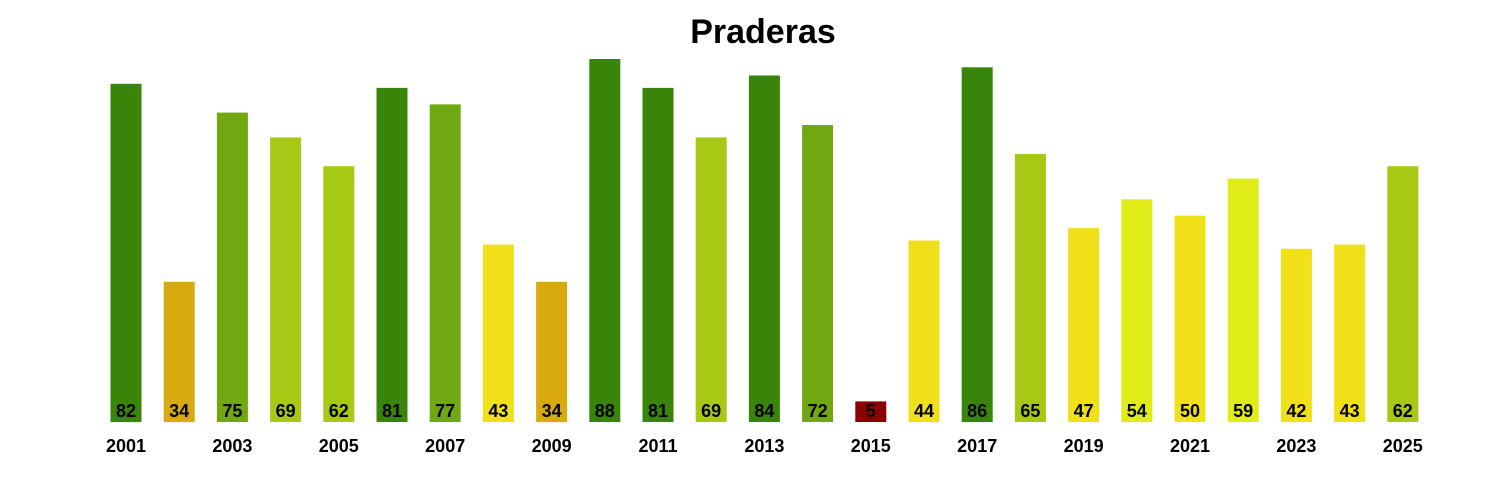 The image size is (1500, 500). I want to click on data-label-2007: 77, so click(445, 411).